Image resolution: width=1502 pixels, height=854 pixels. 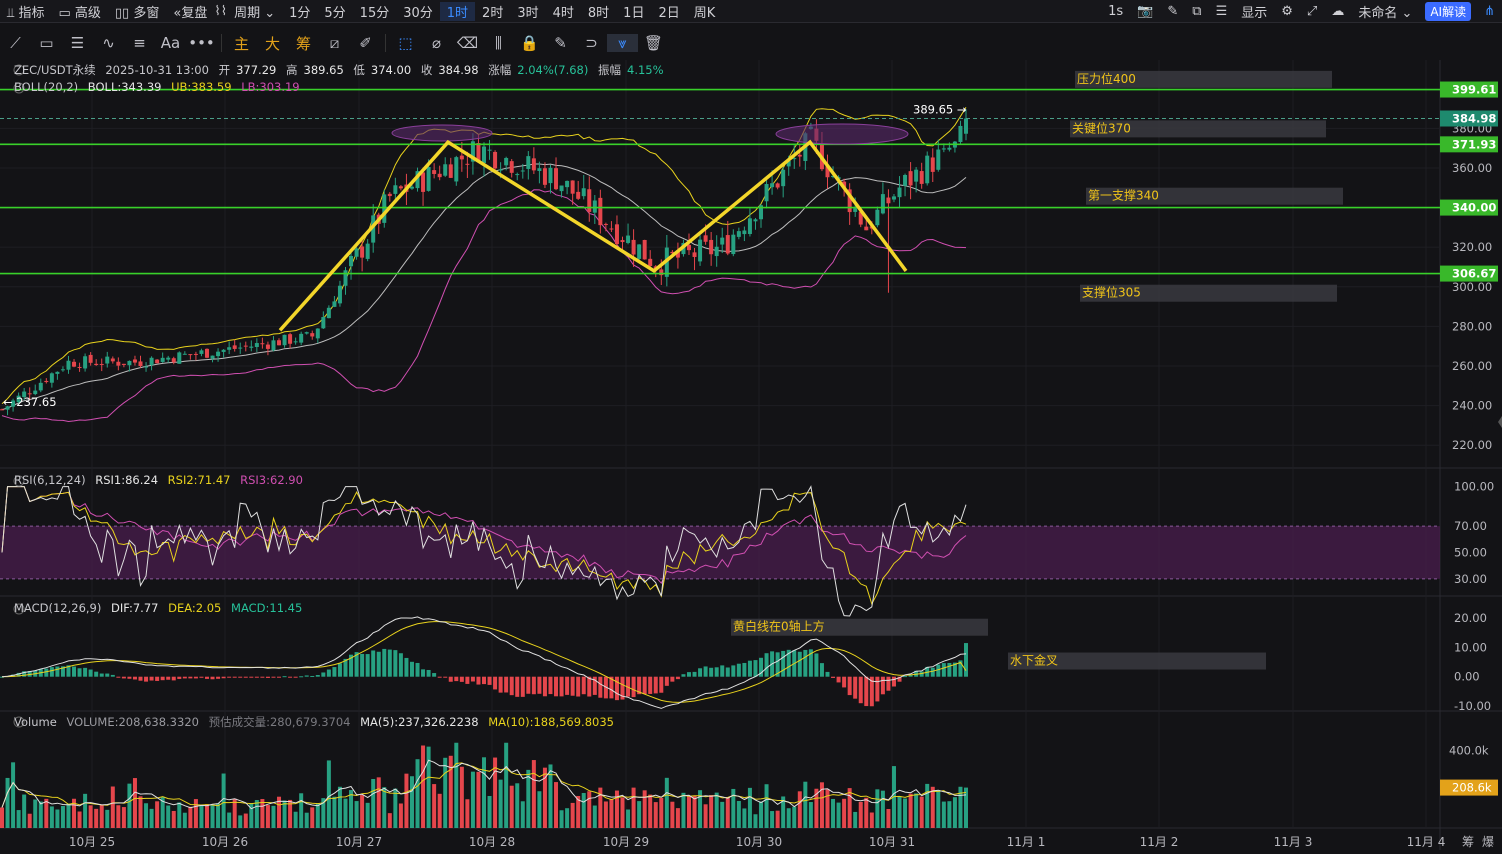 I want to click on lock-tool-icon: 🔒, so click(x=529, y=43).